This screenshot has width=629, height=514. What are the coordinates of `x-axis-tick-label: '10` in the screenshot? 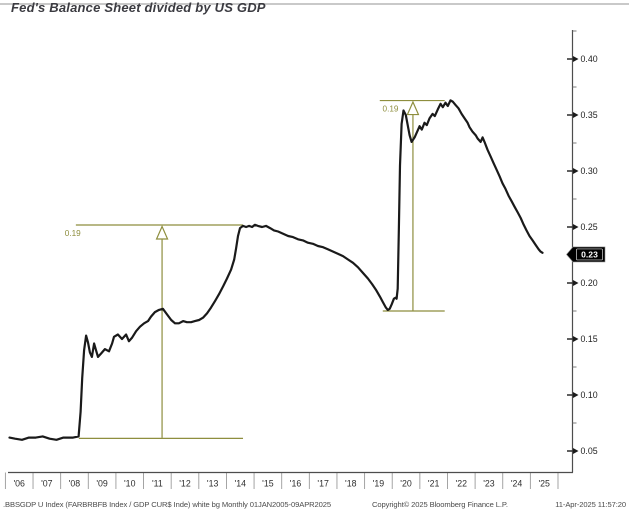 It's located at (130, 484).